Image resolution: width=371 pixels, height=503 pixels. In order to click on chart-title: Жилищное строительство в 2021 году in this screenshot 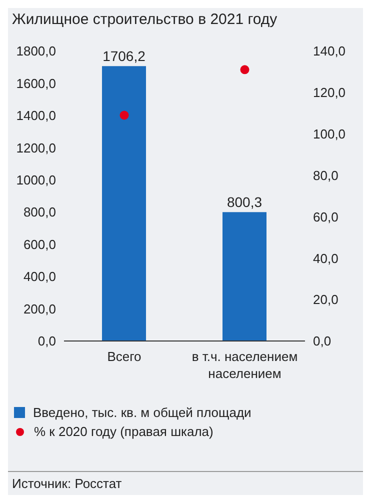, I will do `click(144, 20)`.